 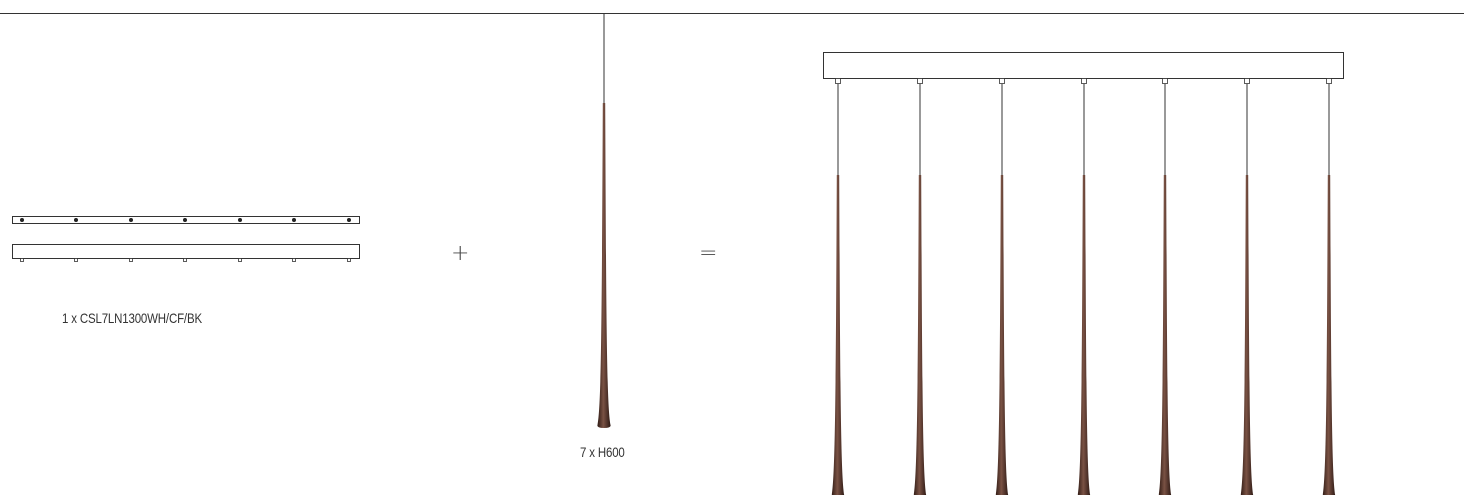 I want to click on mounting-plate-holes, so click(x=185, y=220).